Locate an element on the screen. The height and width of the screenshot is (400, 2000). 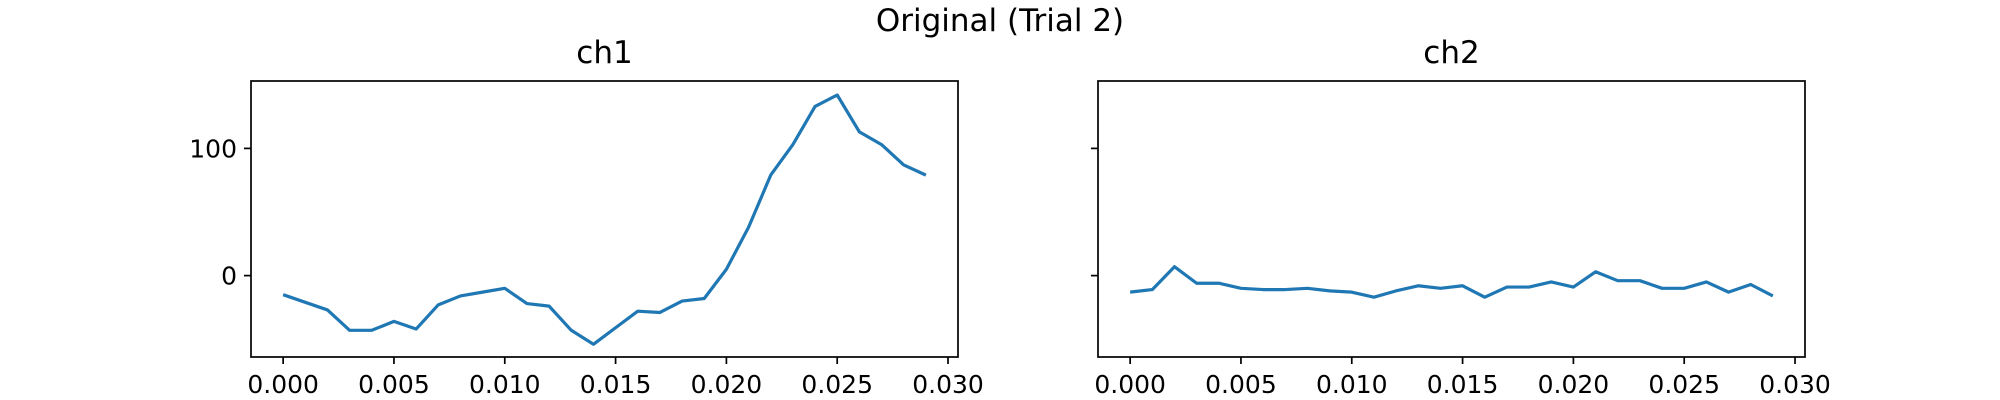
figure-title: Original (Trial 2) is located at coordinates (1000, 21).